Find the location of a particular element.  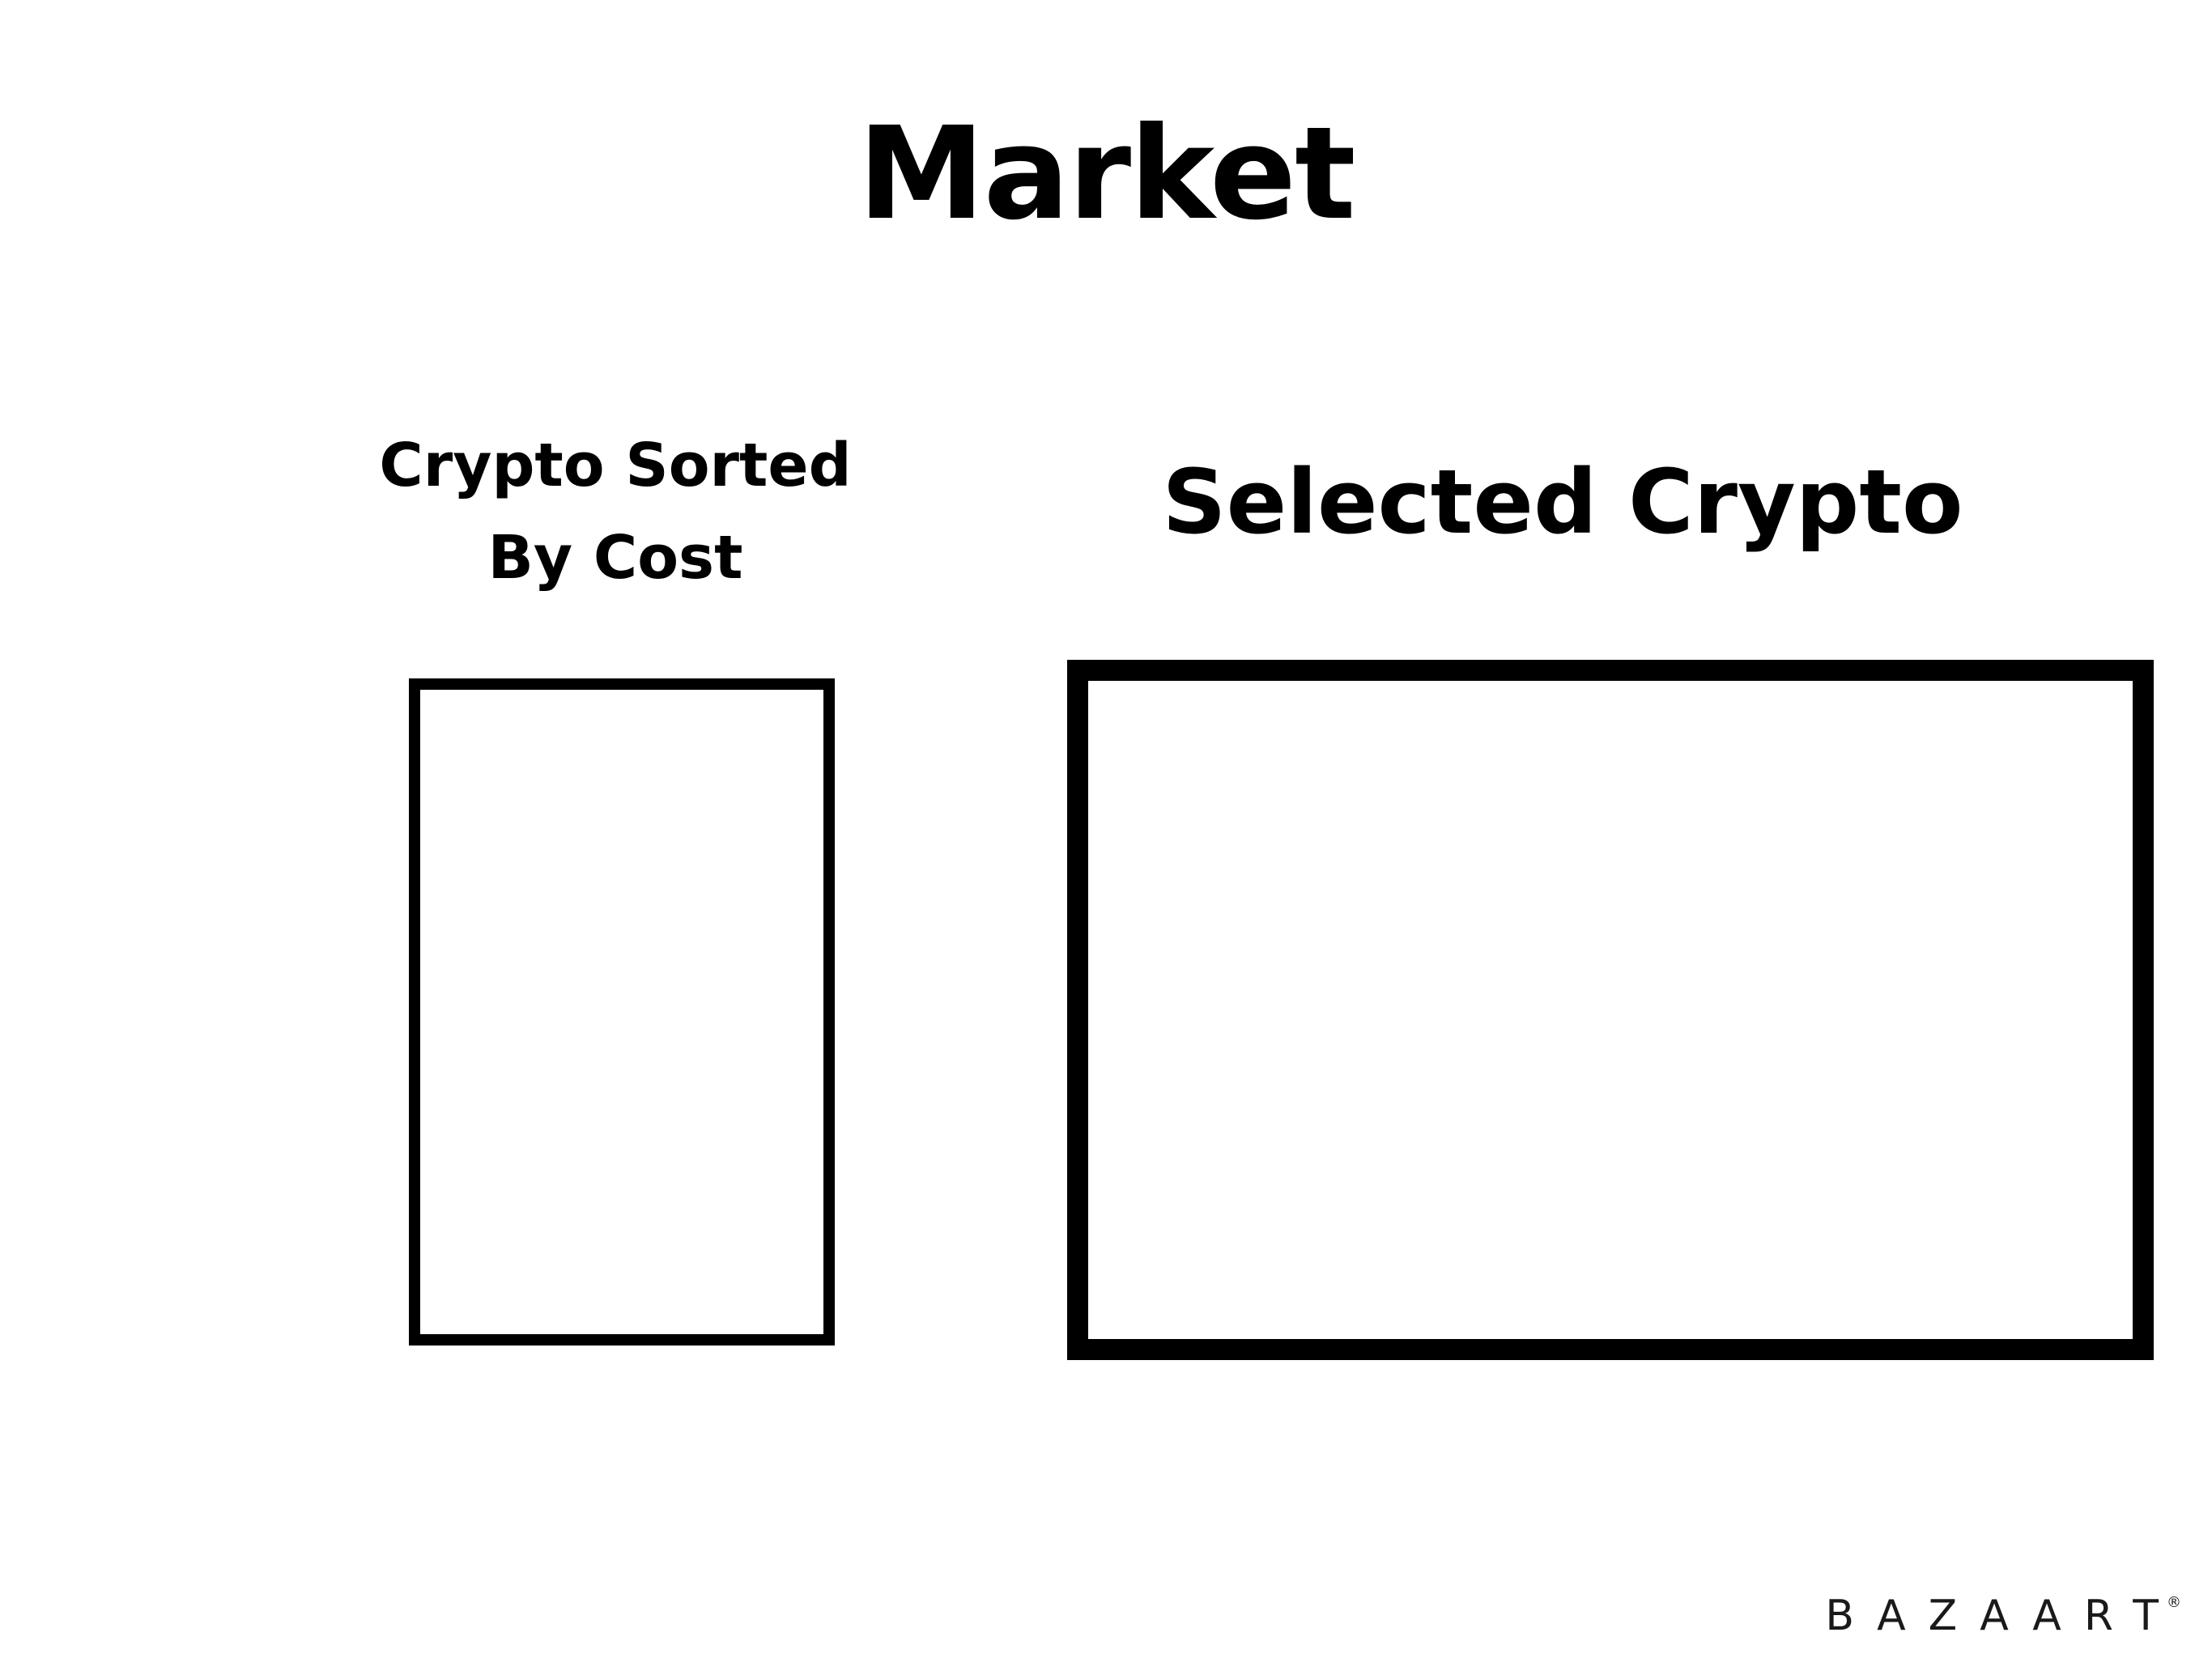

crypto-sorted-list-panel is located at coordinates (622, 1012).